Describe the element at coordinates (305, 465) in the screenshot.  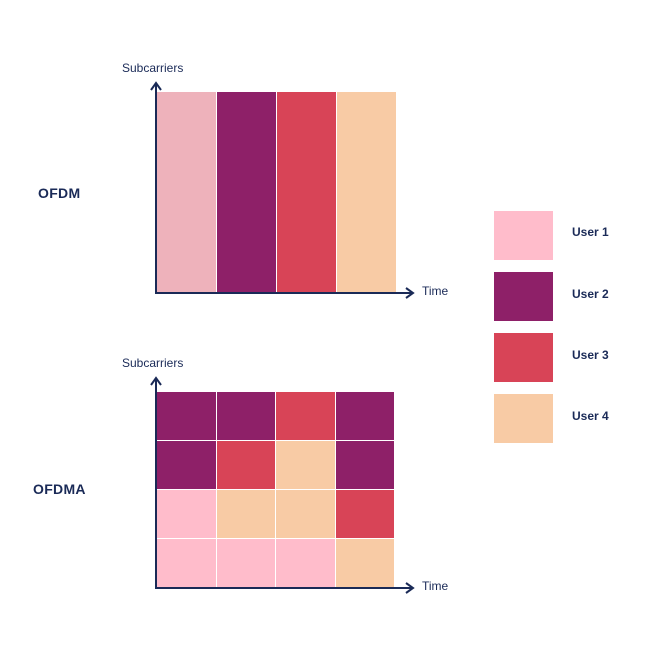
I see `ofdma-block-r2-c3` at that location.